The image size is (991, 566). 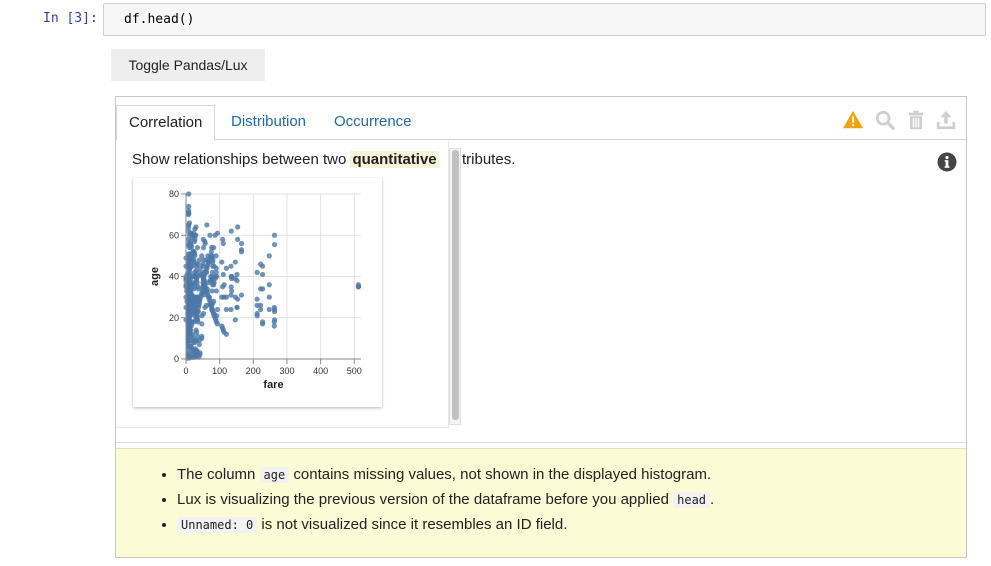 What do you see at coordinates (185, 371) in the screenshot?
I see `x-tick-label: 0` at bounding box center [185, 371].